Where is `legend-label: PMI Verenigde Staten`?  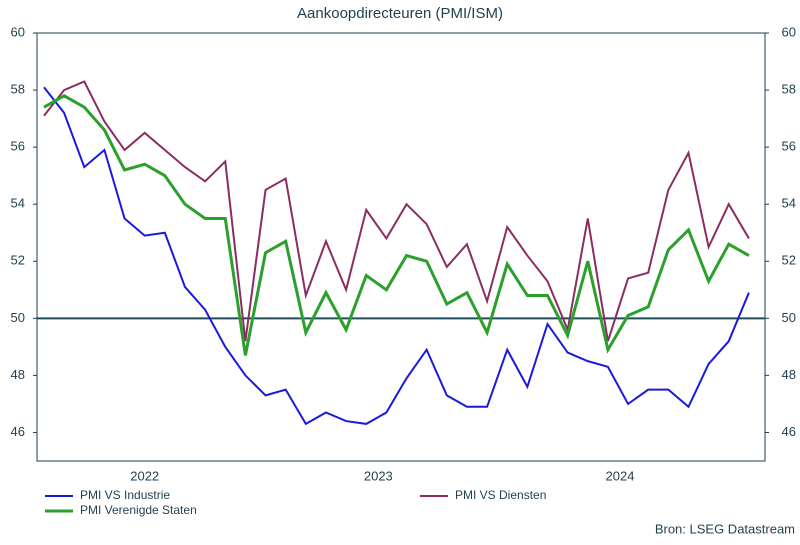 legend-label: PMI Verenigde Staten is located at coordinates (138, 510).